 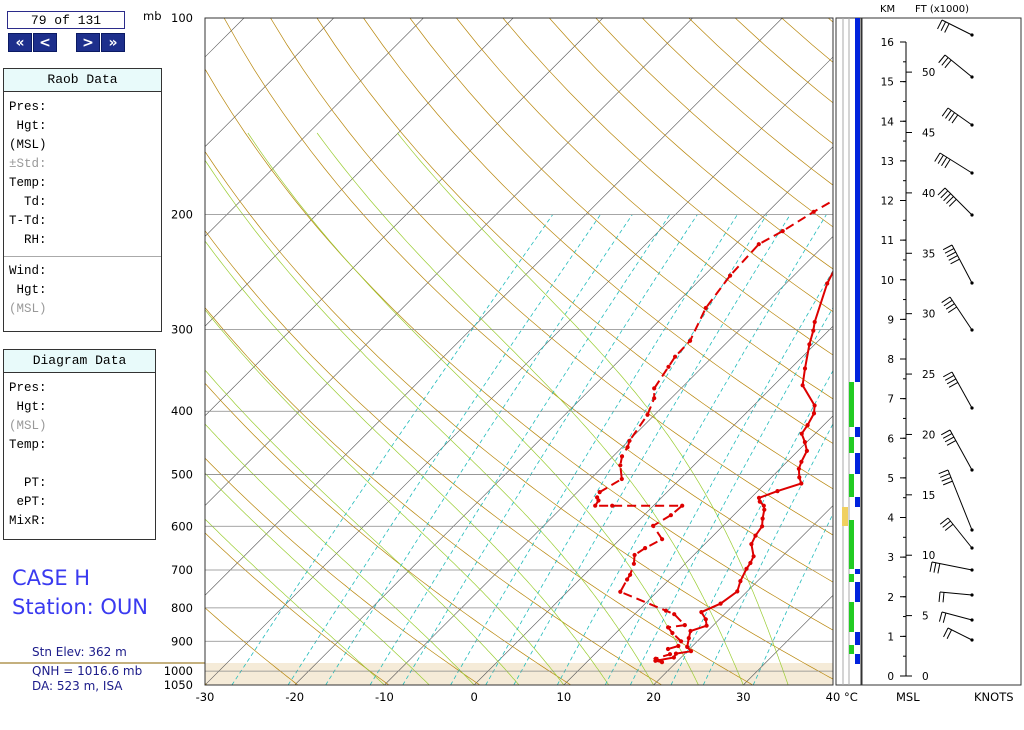 What do you see at coordinates (890, 598) in the screenshot?
I see `km-tick-label: 2` at bounding box center [890, 598].